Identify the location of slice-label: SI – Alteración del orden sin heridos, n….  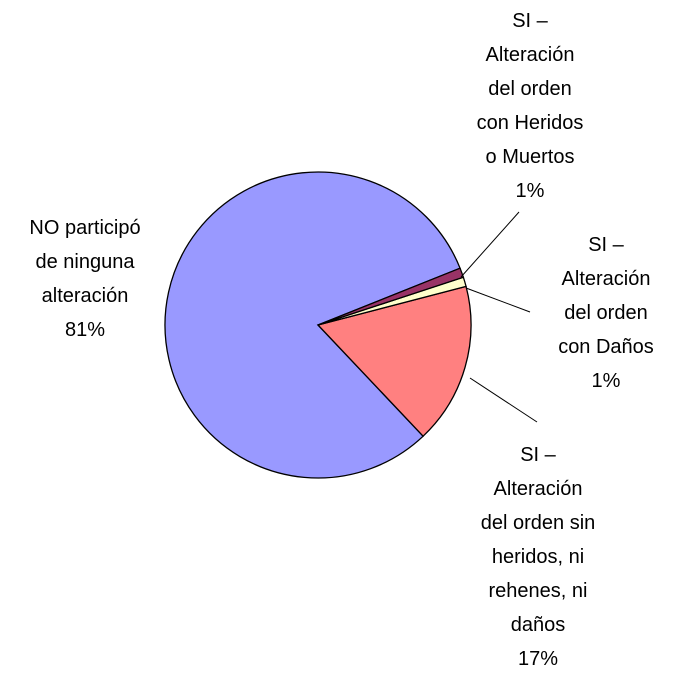
(538, 557).